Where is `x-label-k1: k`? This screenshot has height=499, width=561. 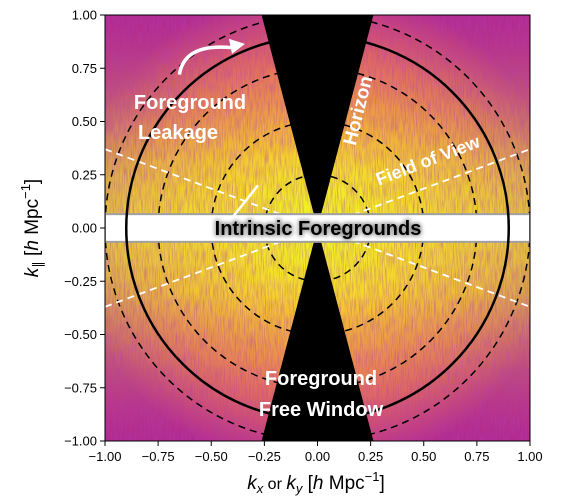 x-label-k1: k is located at coordinates (252, 483).